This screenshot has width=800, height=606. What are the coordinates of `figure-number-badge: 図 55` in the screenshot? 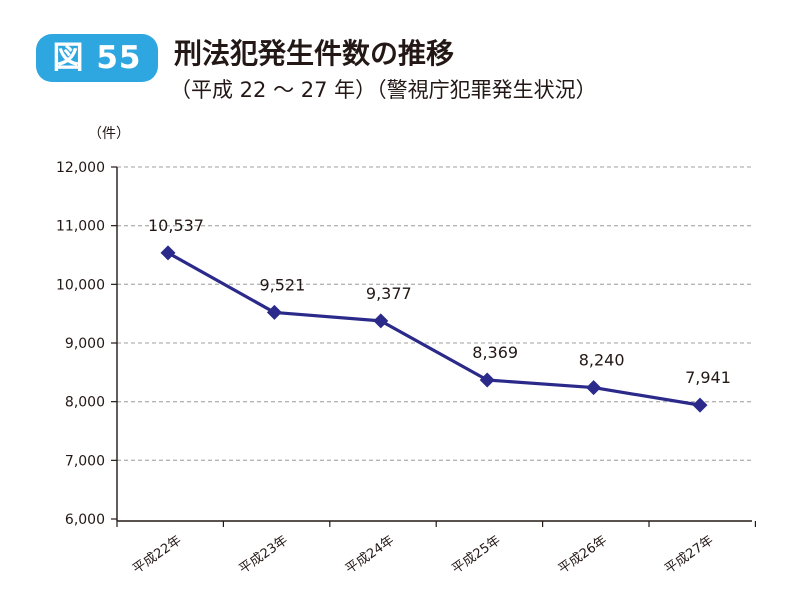 It's located at (97, 58).